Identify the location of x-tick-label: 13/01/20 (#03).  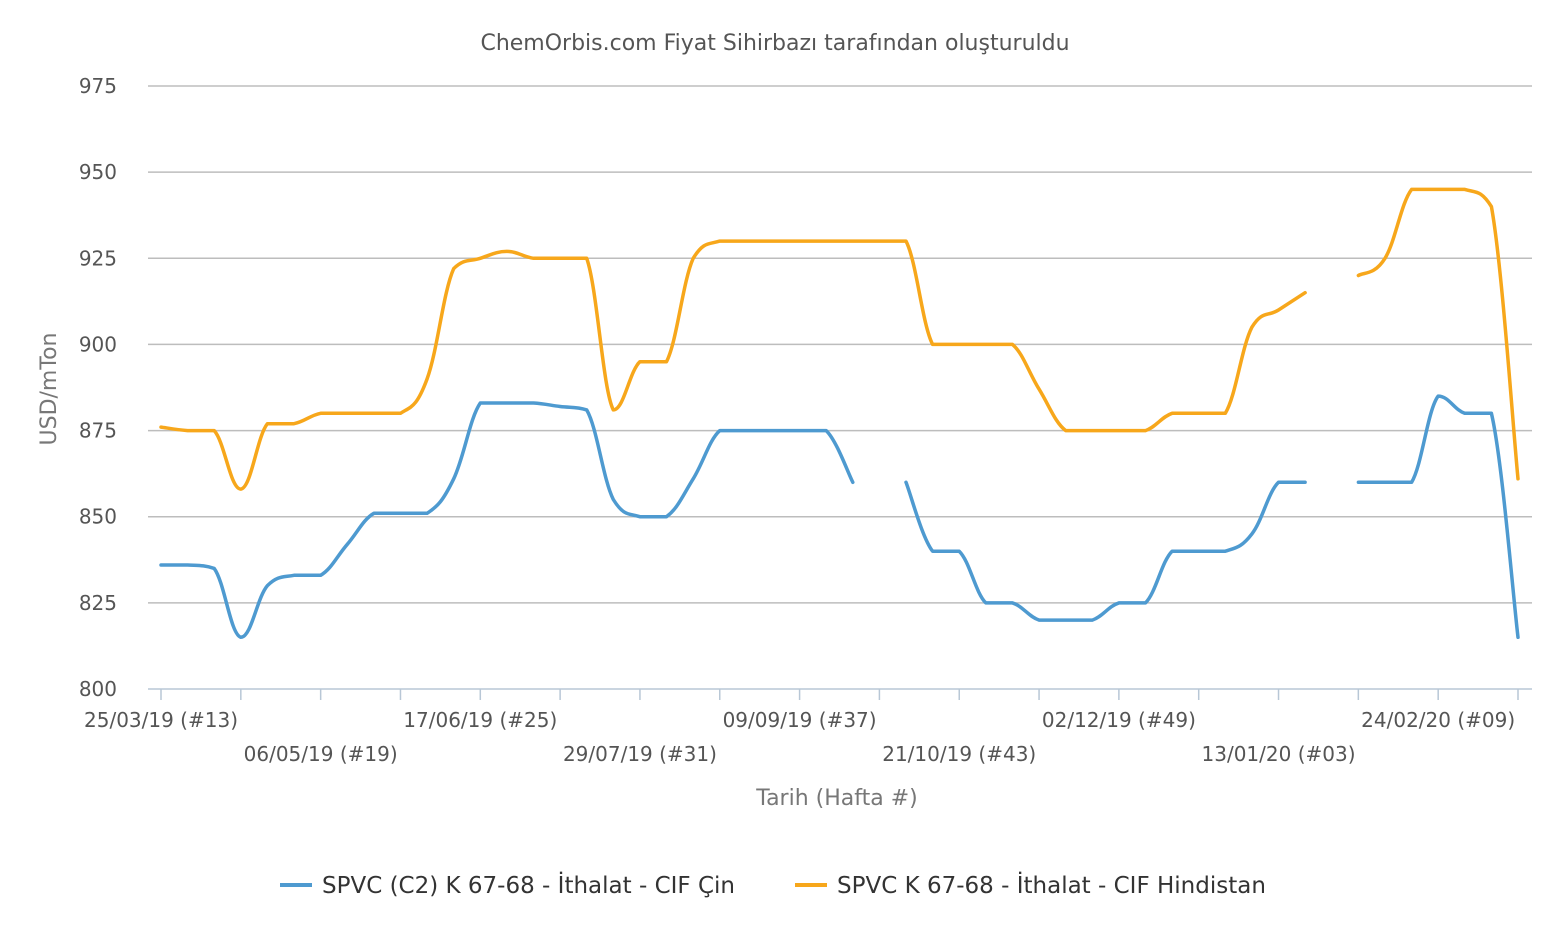
(1279, 754).